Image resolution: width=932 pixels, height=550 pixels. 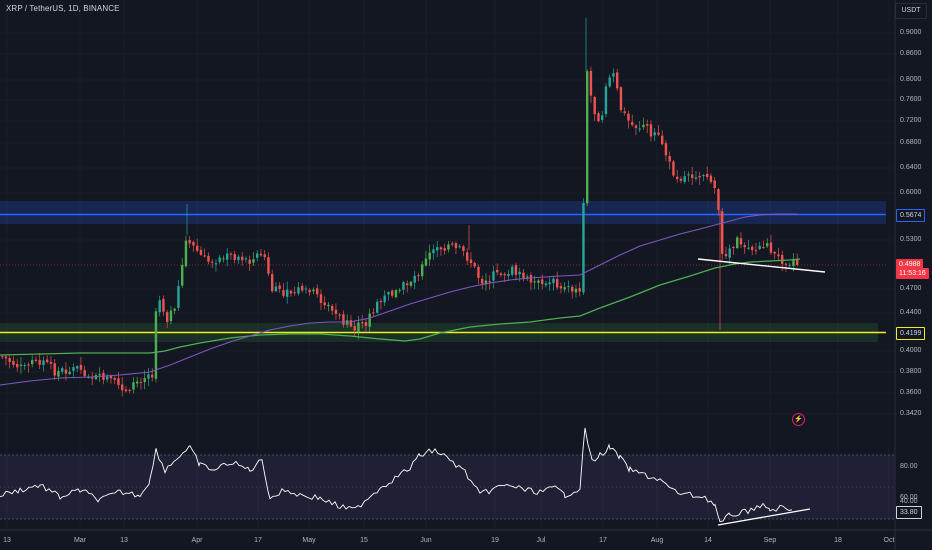 What do you see at coordinates (910, 264) in the screenshot?
I see `current-price-tag: 0.4988` at bounding box center [910, 264].